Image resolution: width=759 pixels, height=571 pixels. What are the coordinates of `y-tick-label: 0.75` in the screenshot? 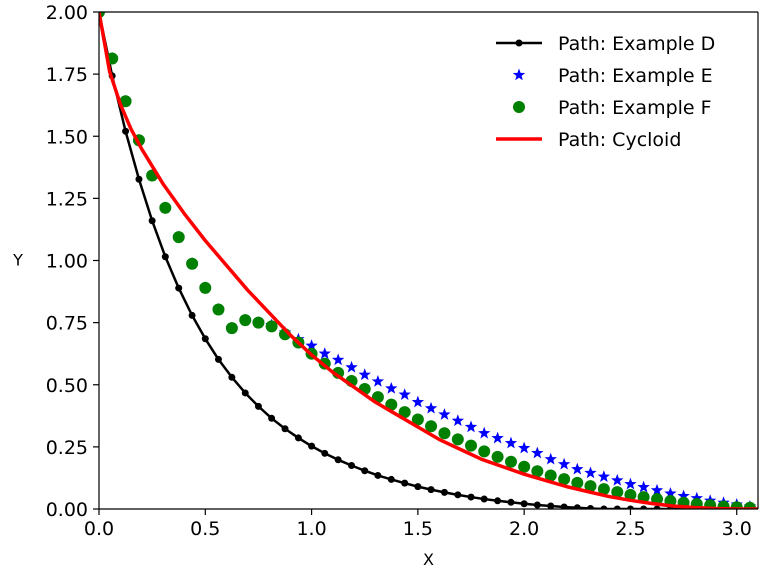 It's located at (67, 324).